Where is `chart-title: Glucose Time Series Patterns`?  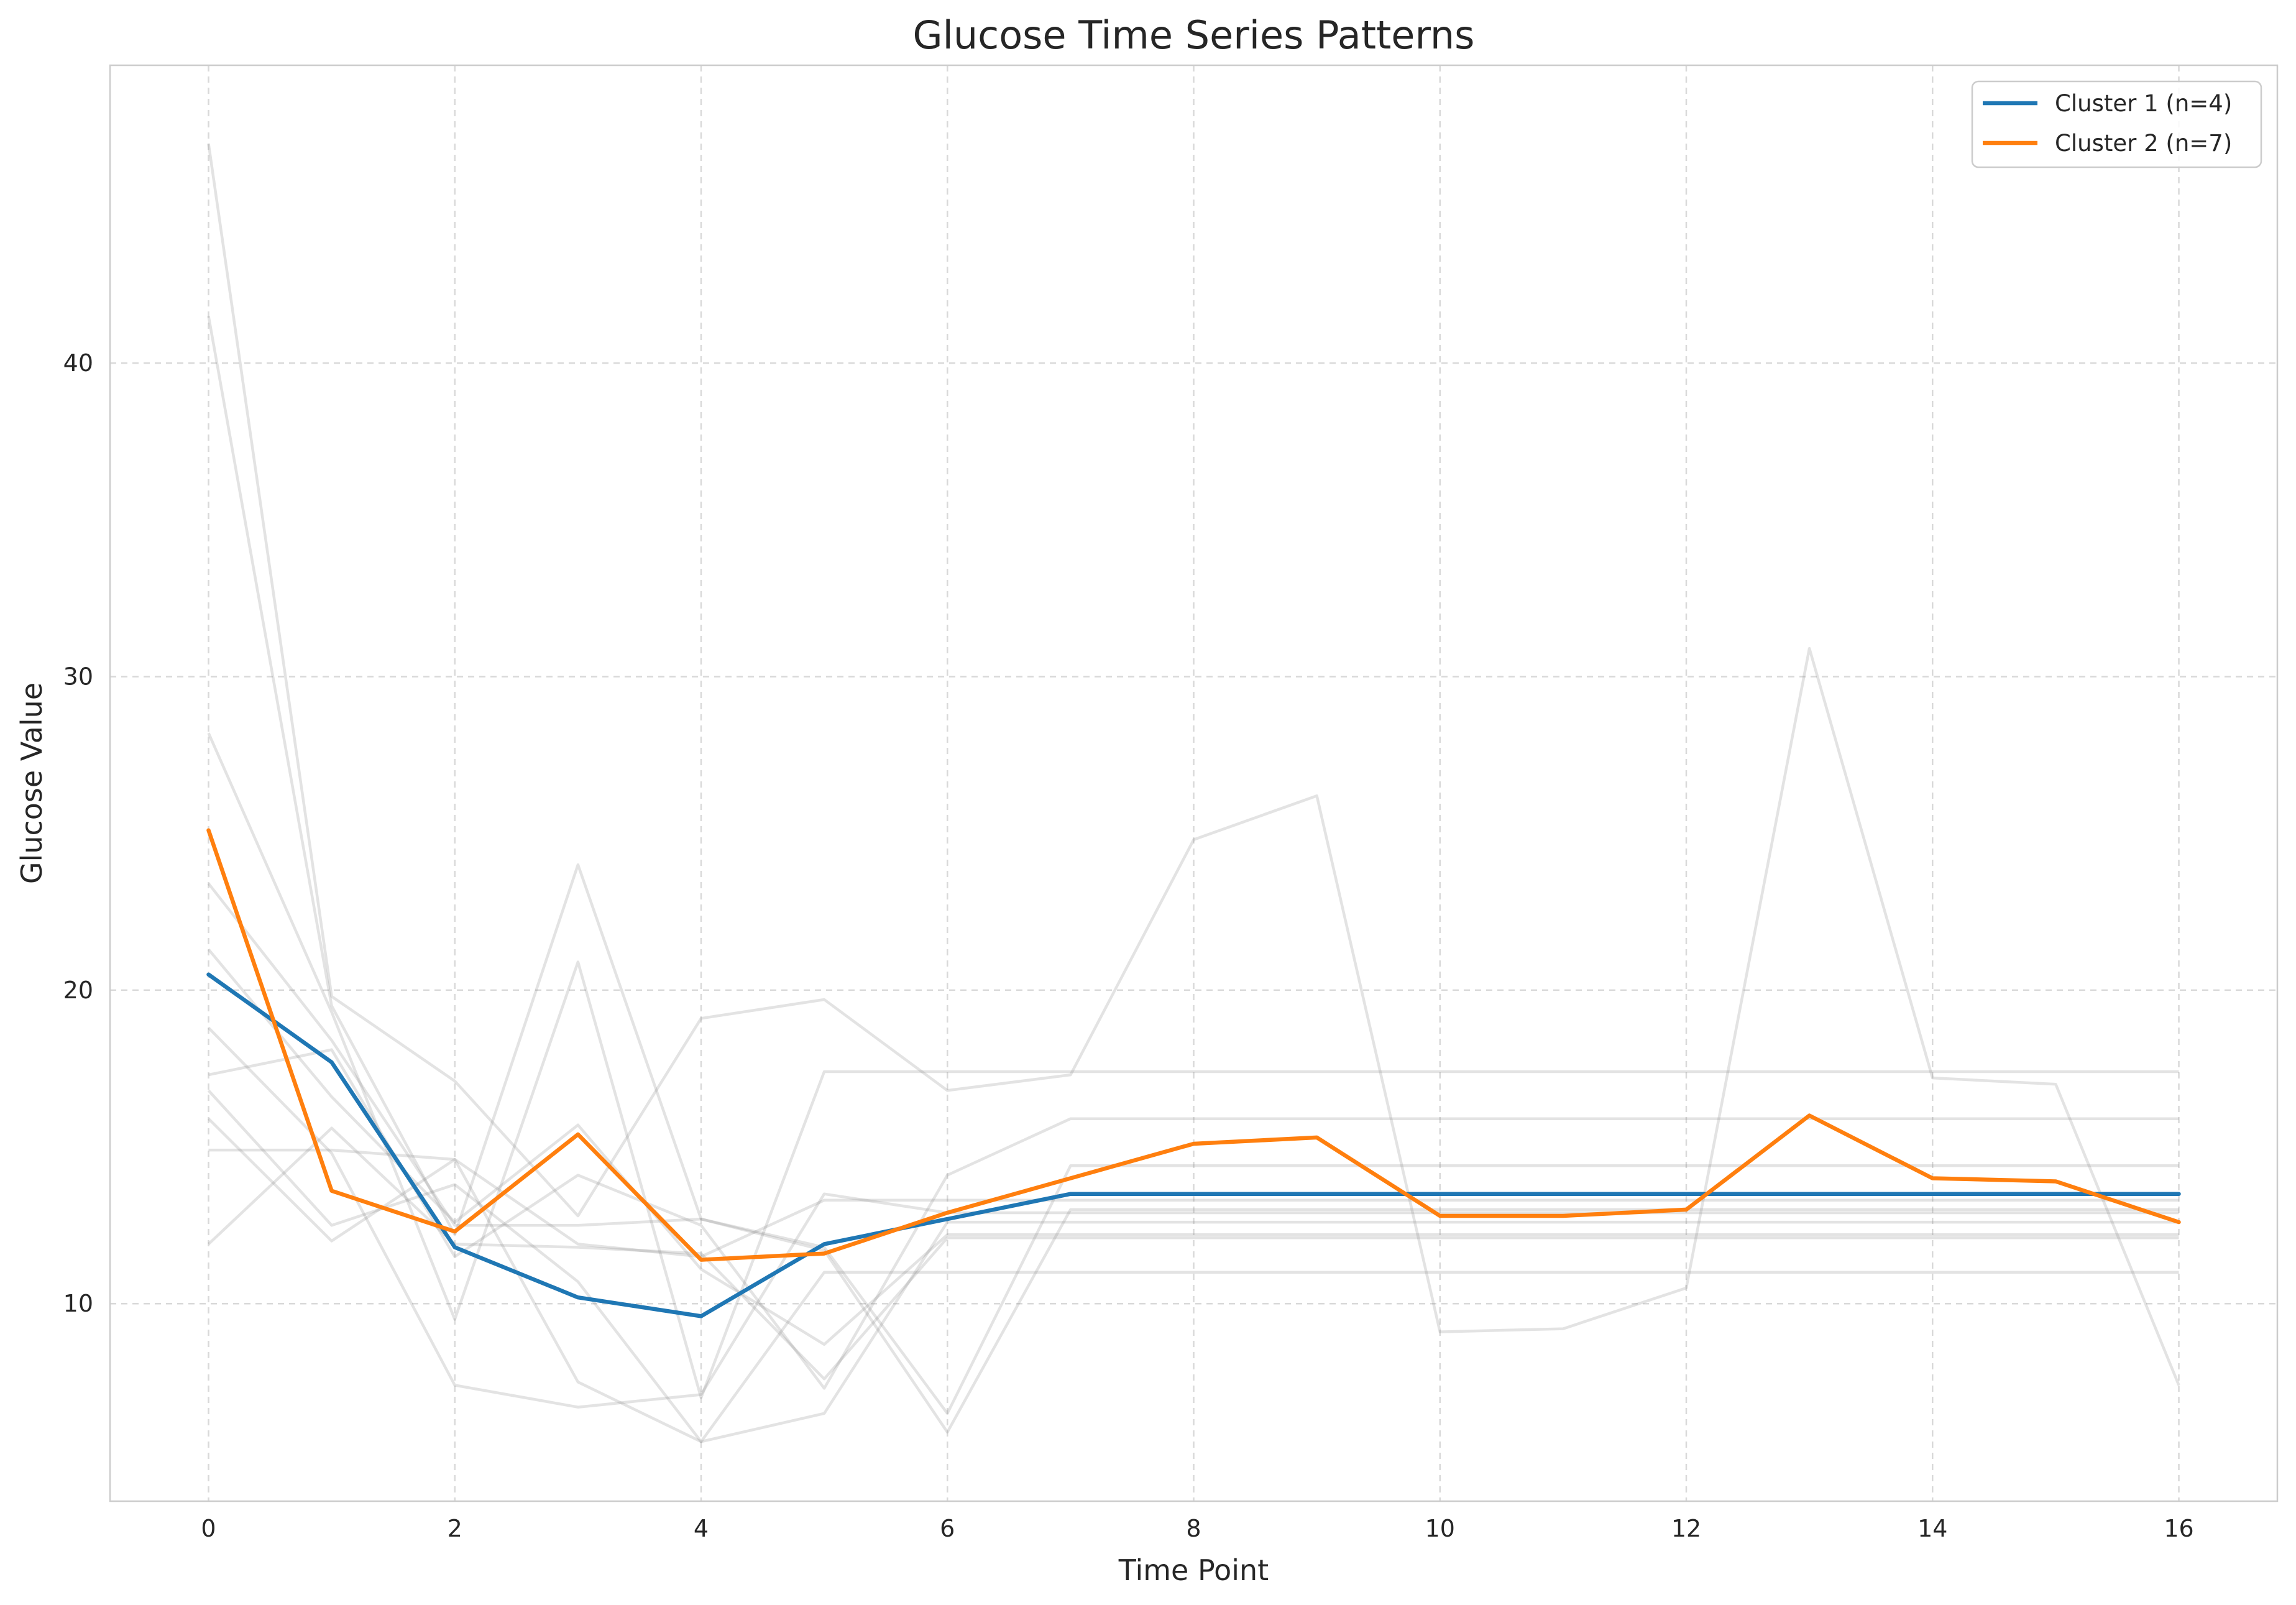 chart-title: Glucose Time Series Patterns is located at coordinates (1194, 35).